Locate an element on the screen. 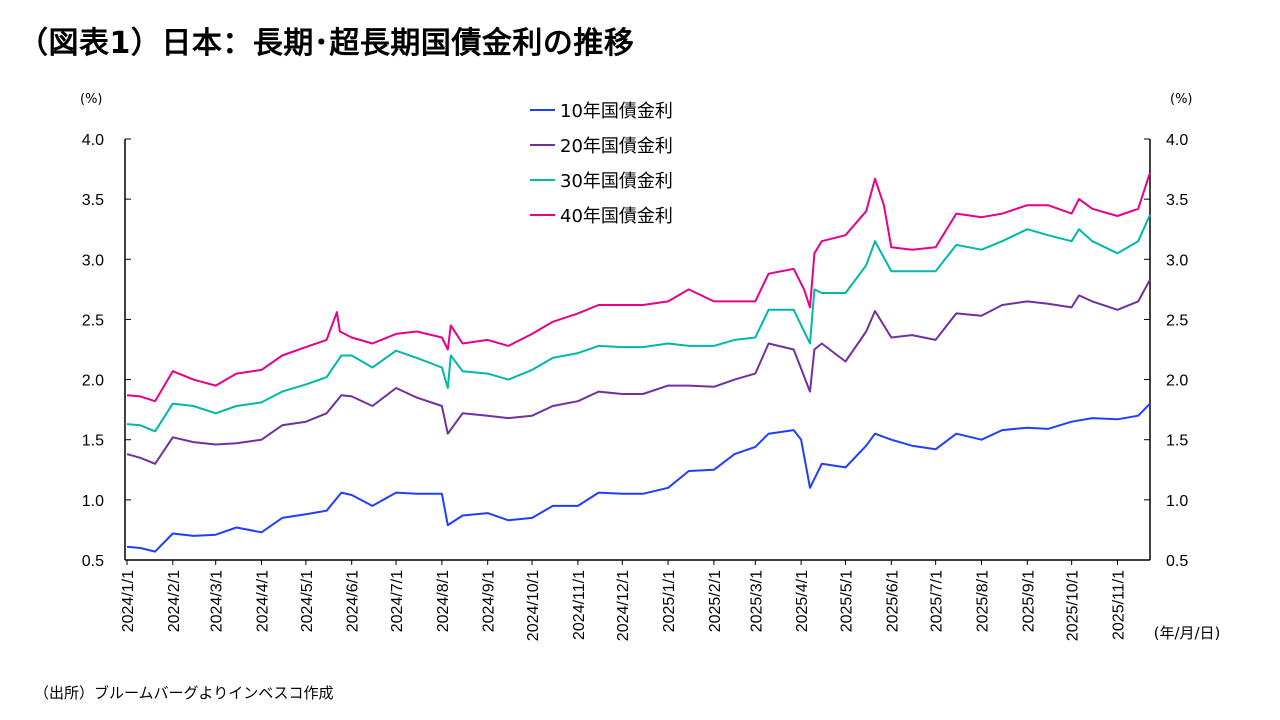 The width and height of the screenshot is (1280, 720). x-tick-label: 2024/3/1 is located at coordinates (217, 601).